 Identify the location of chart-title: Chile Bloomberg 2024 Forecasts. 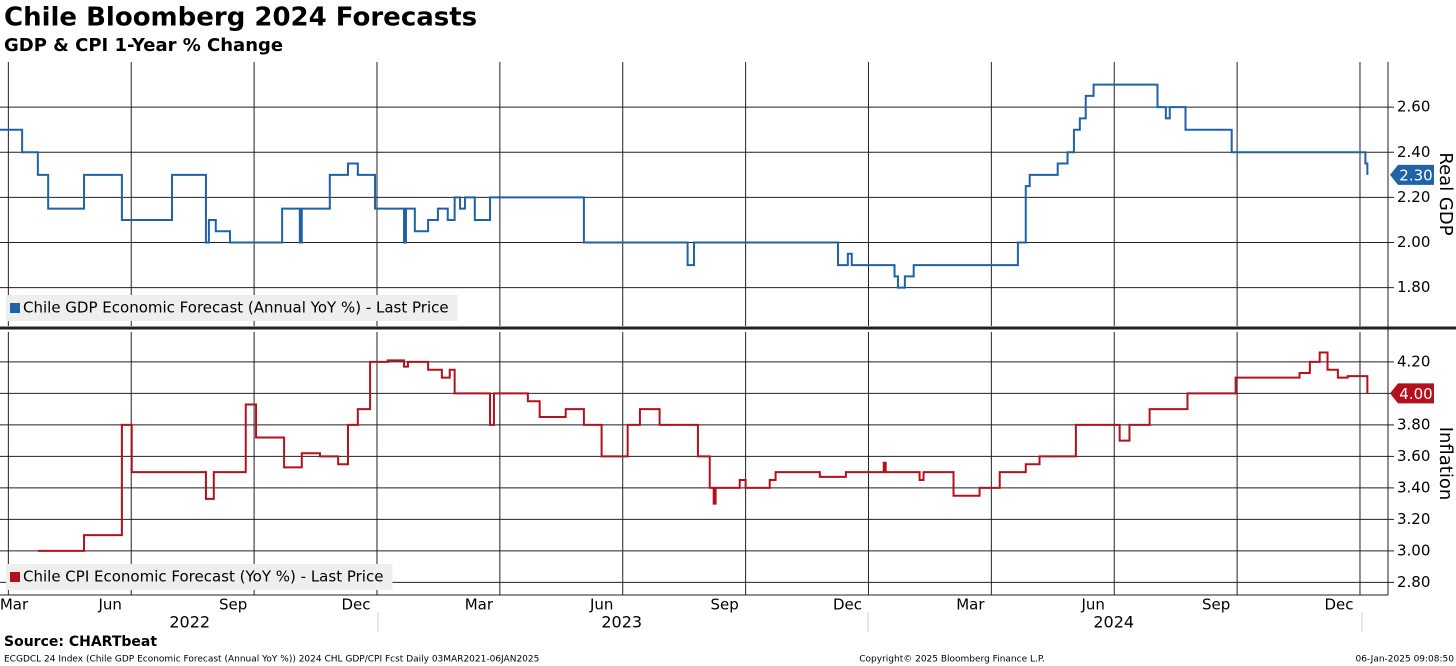
(240, 18).